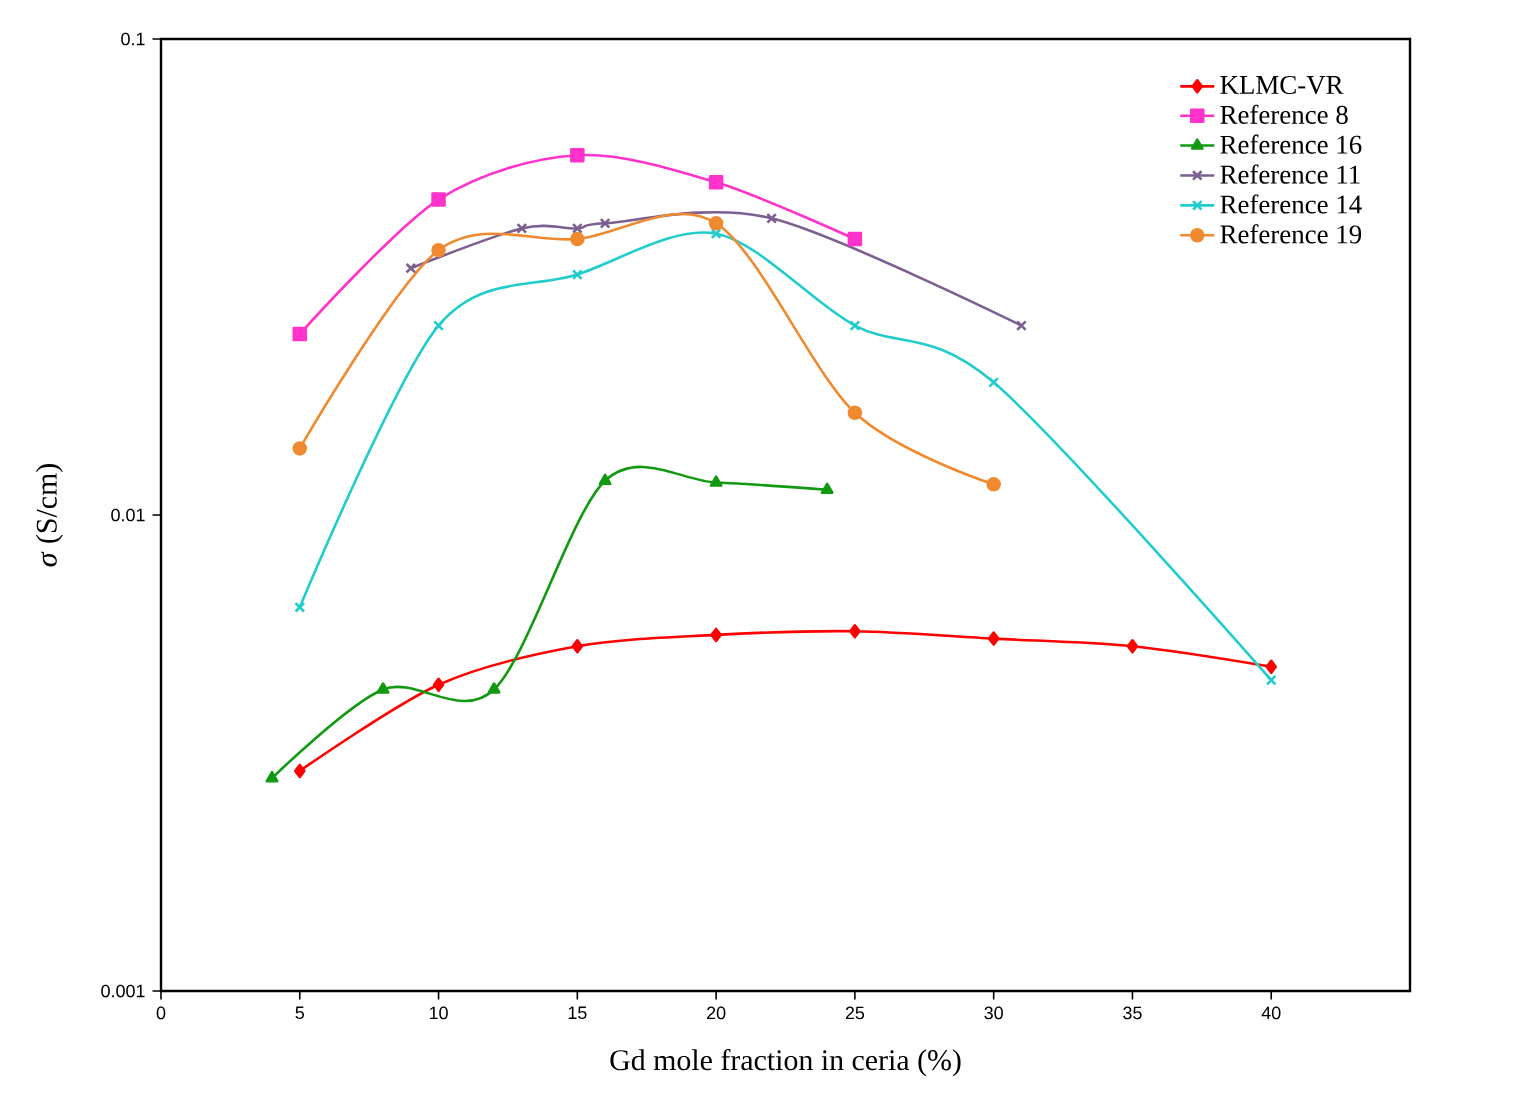 This screenshot has height=1099, width=1534. Describe the element at coordinates (785, 1062) in the screenshot. I see `x-axis-title: Gd mole fraction in ceria (%)` at that location.